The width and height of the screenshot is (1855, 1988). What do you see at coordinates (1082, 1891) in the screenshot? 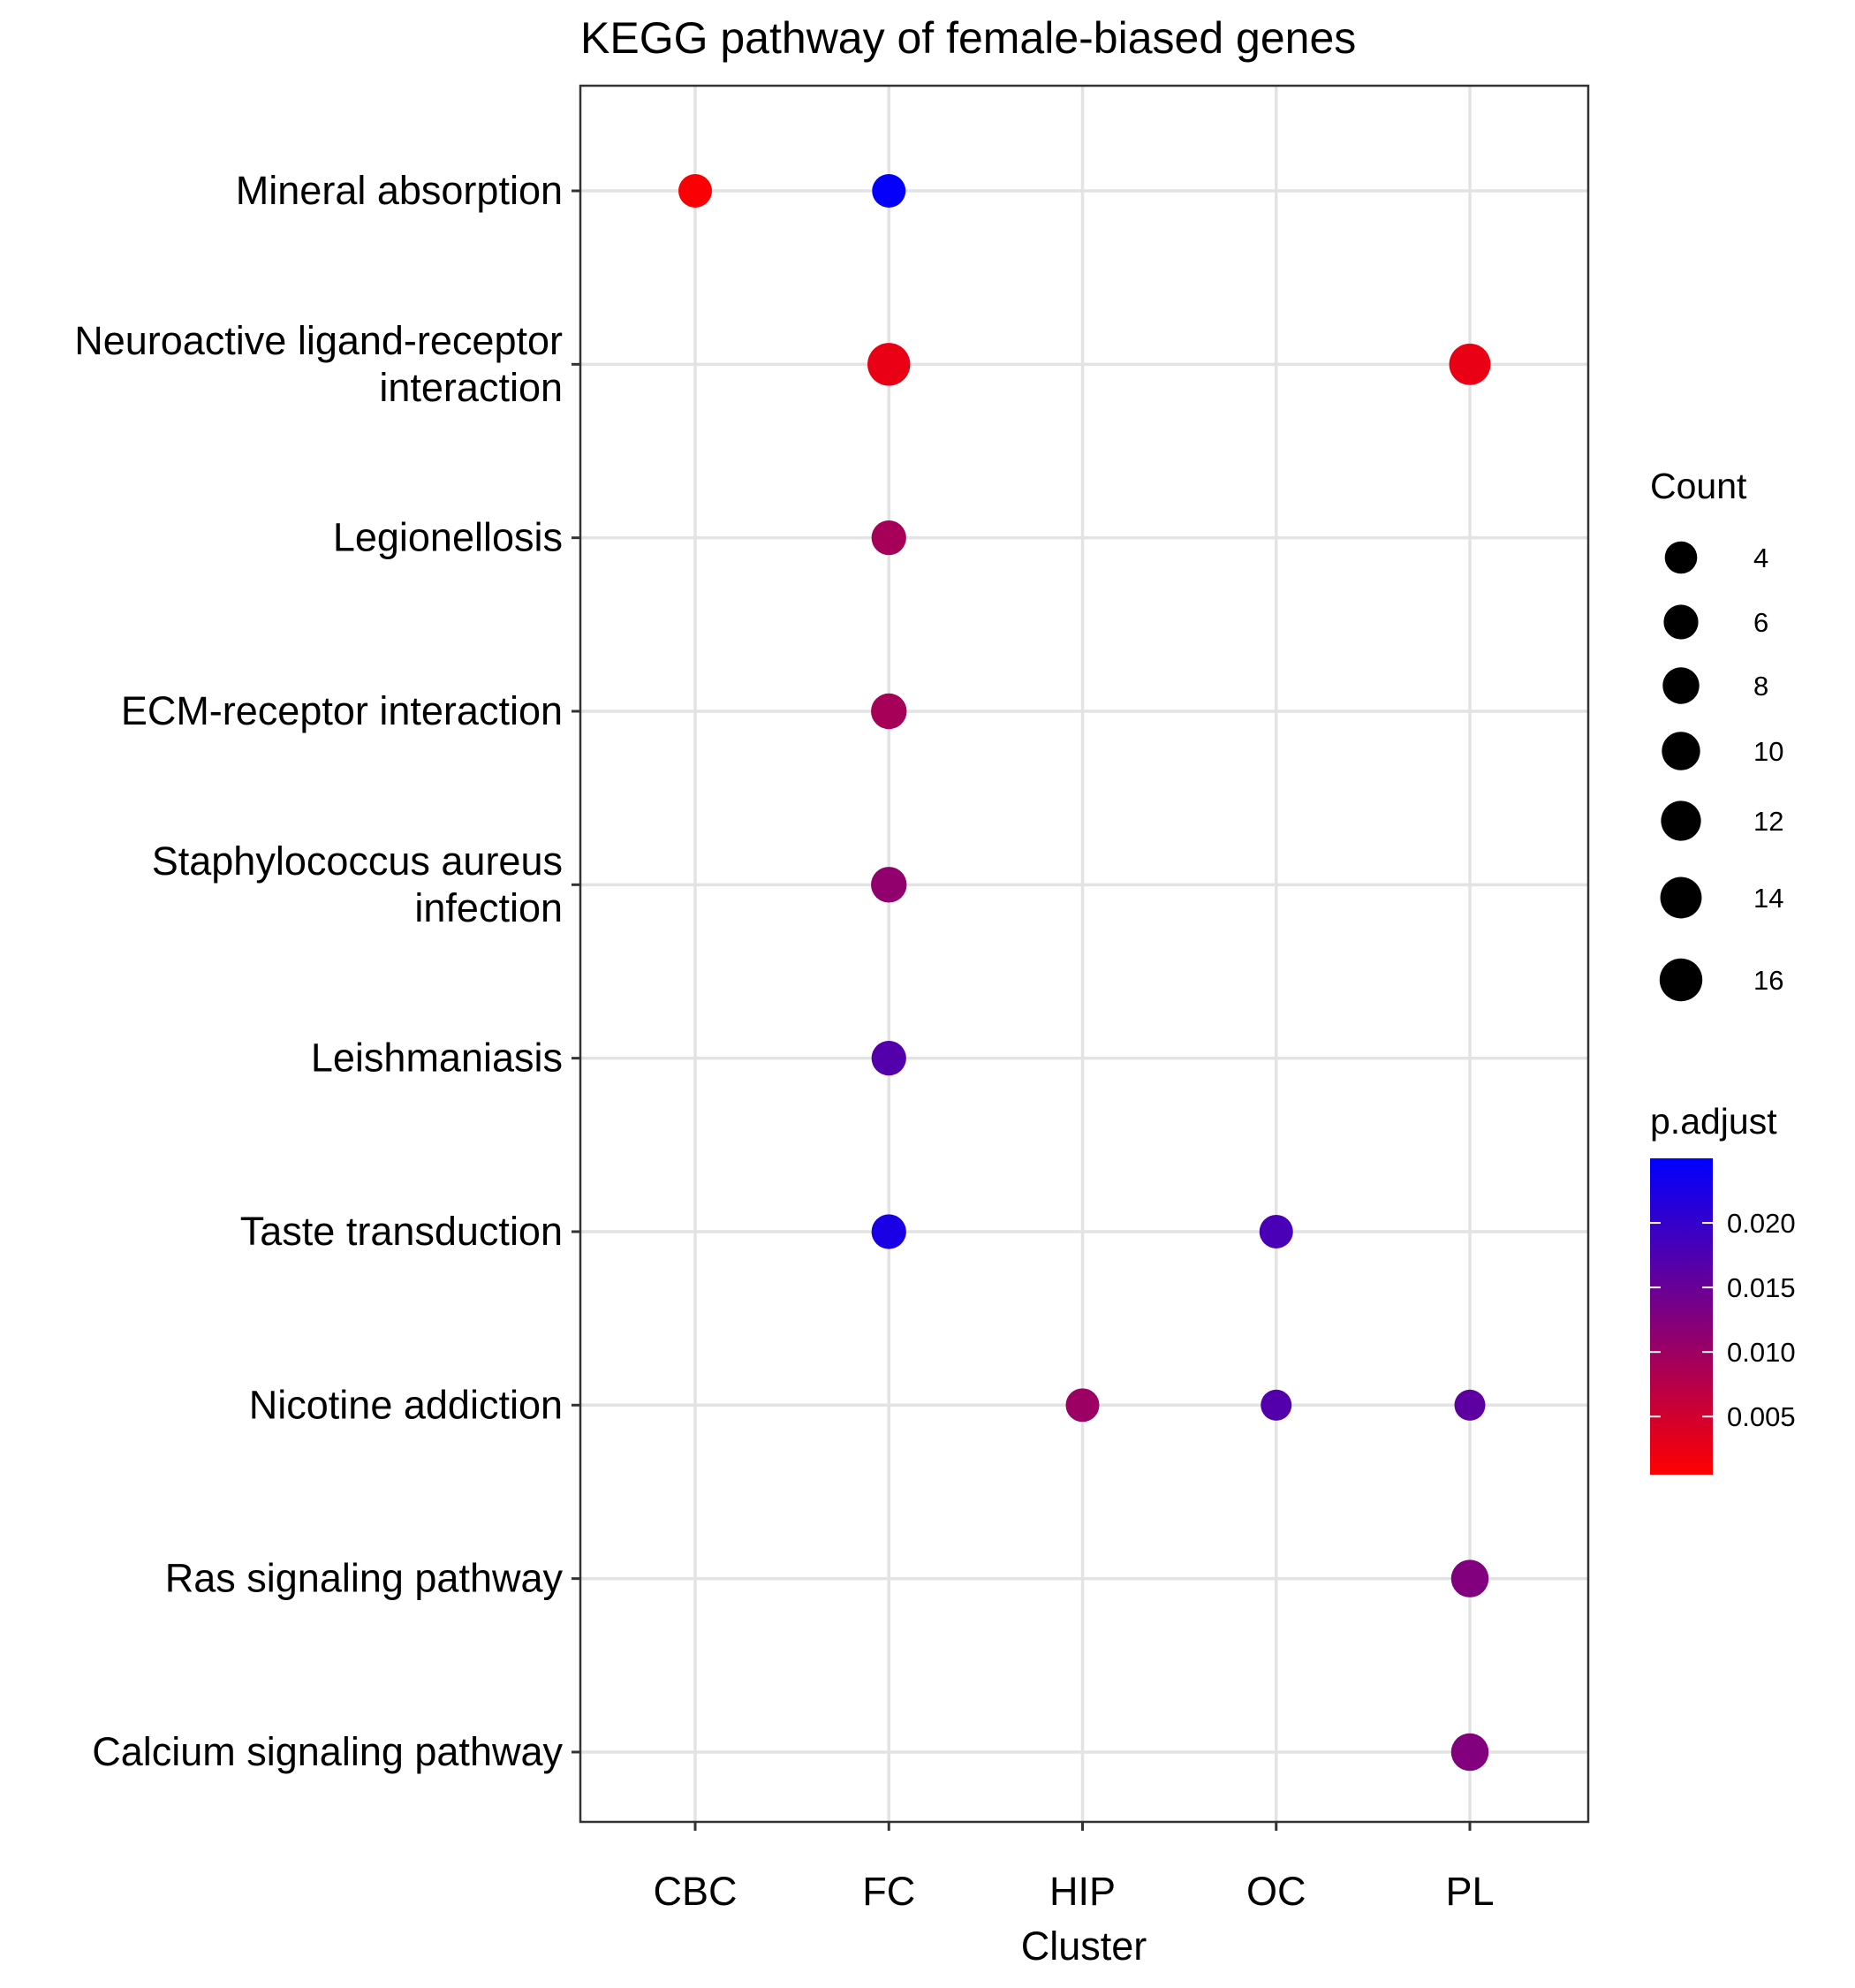
I see `x-tick-label-hip: HIP` at bounding box center [1082, 1891].